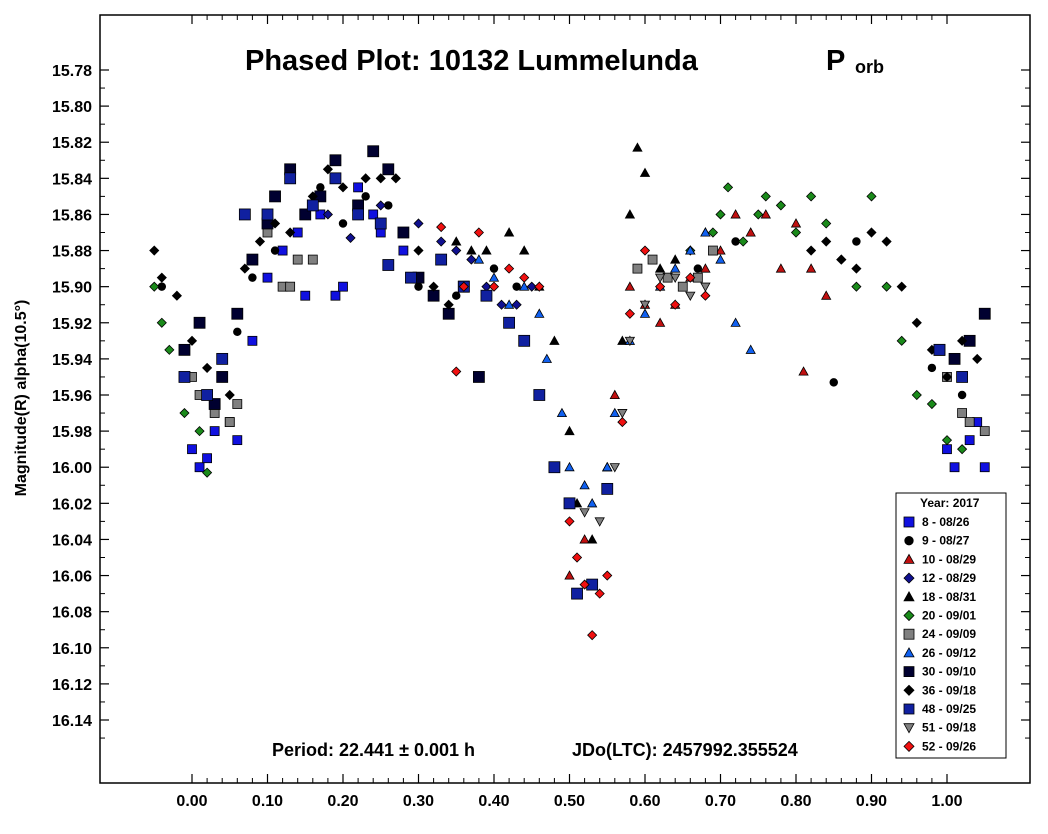 The width and height of the screenshot is (1048, 834). I want to click on x-tick-label: 0.40, so click(493, 801).